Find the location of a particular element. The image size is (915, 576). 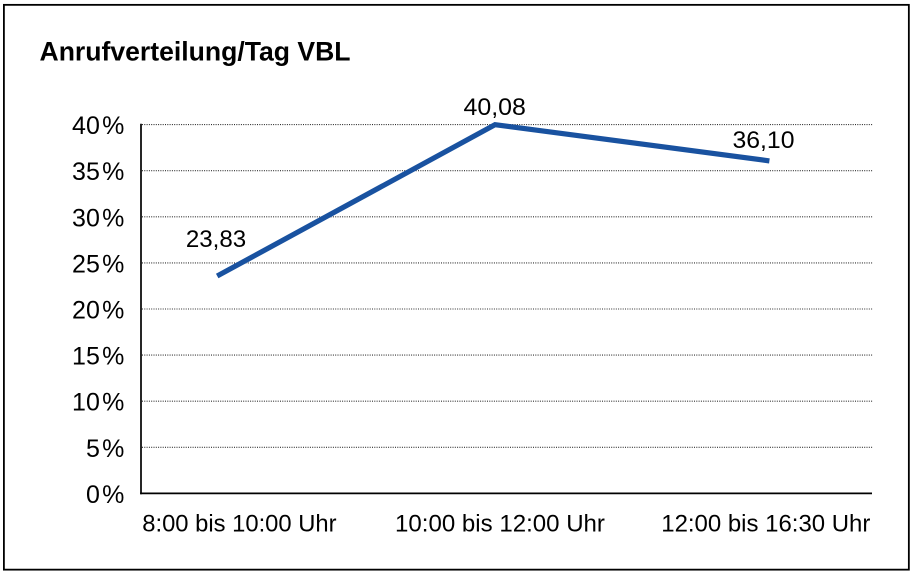

svg-text: 12:00 bis 16:30 Uhr is located at coordinates (765, 524).